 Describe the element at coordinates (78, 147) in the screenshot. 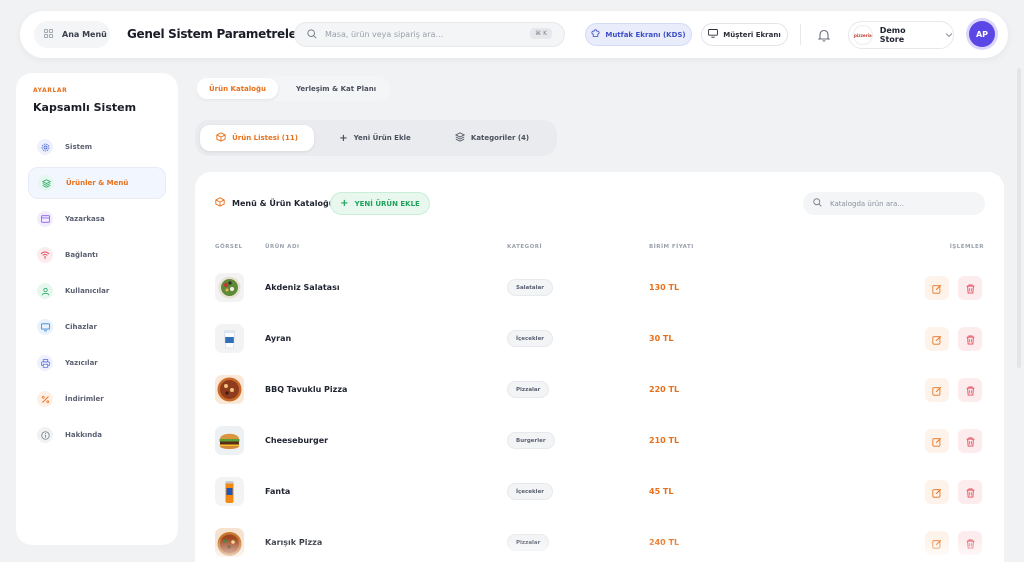

I see `sidebar-item-label: Sistem` at that location.